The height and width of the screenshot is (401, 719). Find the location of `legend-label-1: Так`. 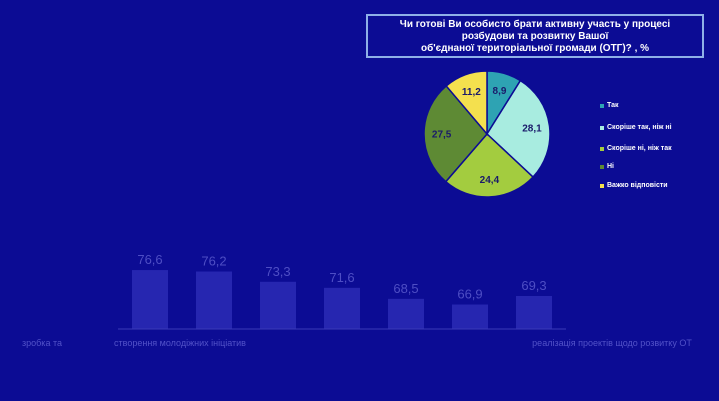

legend-label-1: Так is located at coordinates (613, 105).